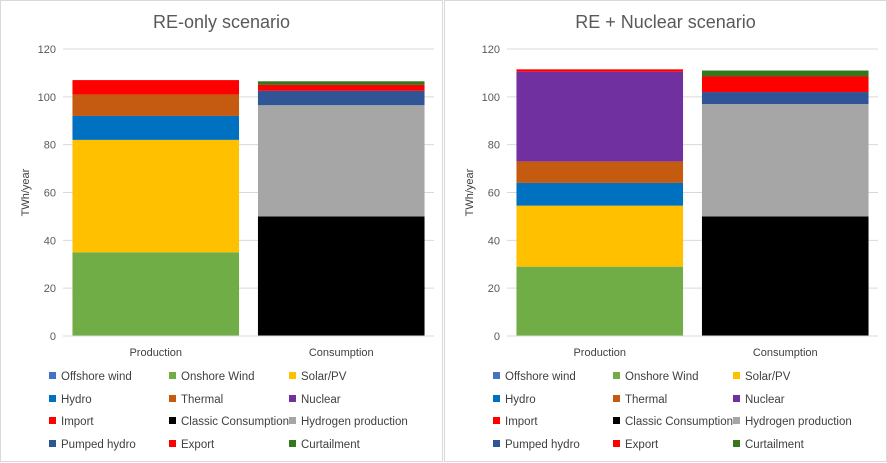 This screenshot has height=463, width=887. Describe the element at coordinates (77, 422) in the screenshot. I see `legend-label: Import` at that location.